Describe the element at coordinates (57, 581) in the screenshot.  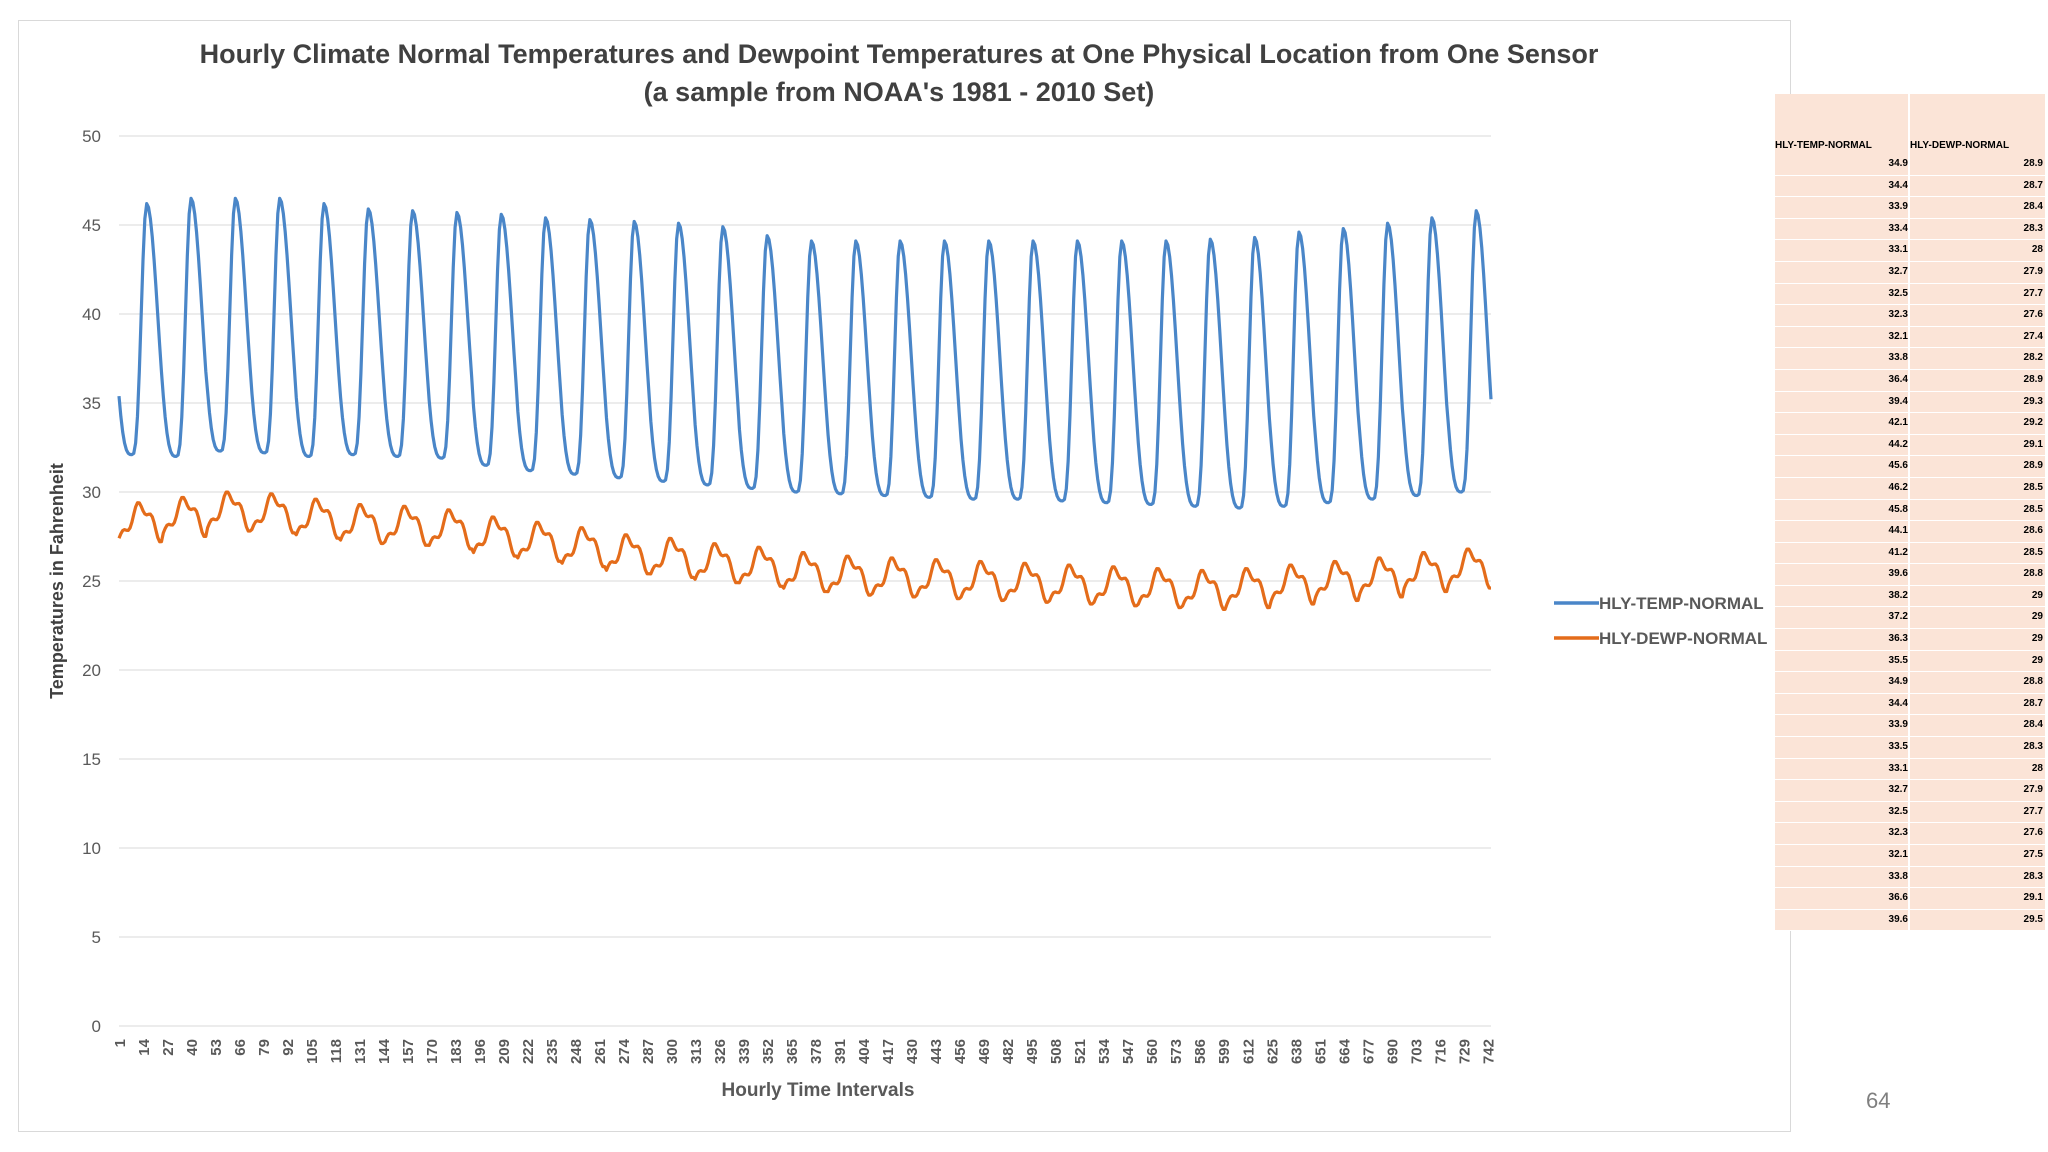
I see `y-axis-label: Temperatures in Fahrenheit` at that location.